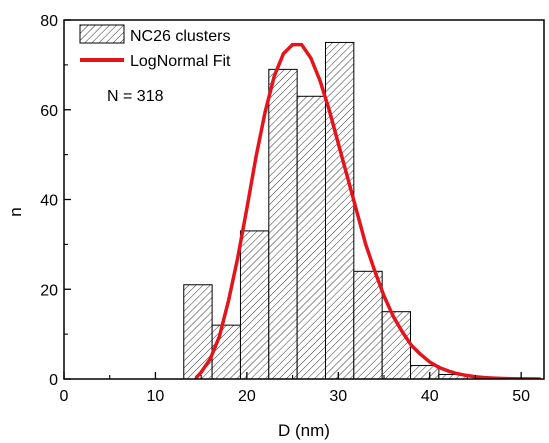  I want to click on y-tick-label: 0, so click(53, 380).